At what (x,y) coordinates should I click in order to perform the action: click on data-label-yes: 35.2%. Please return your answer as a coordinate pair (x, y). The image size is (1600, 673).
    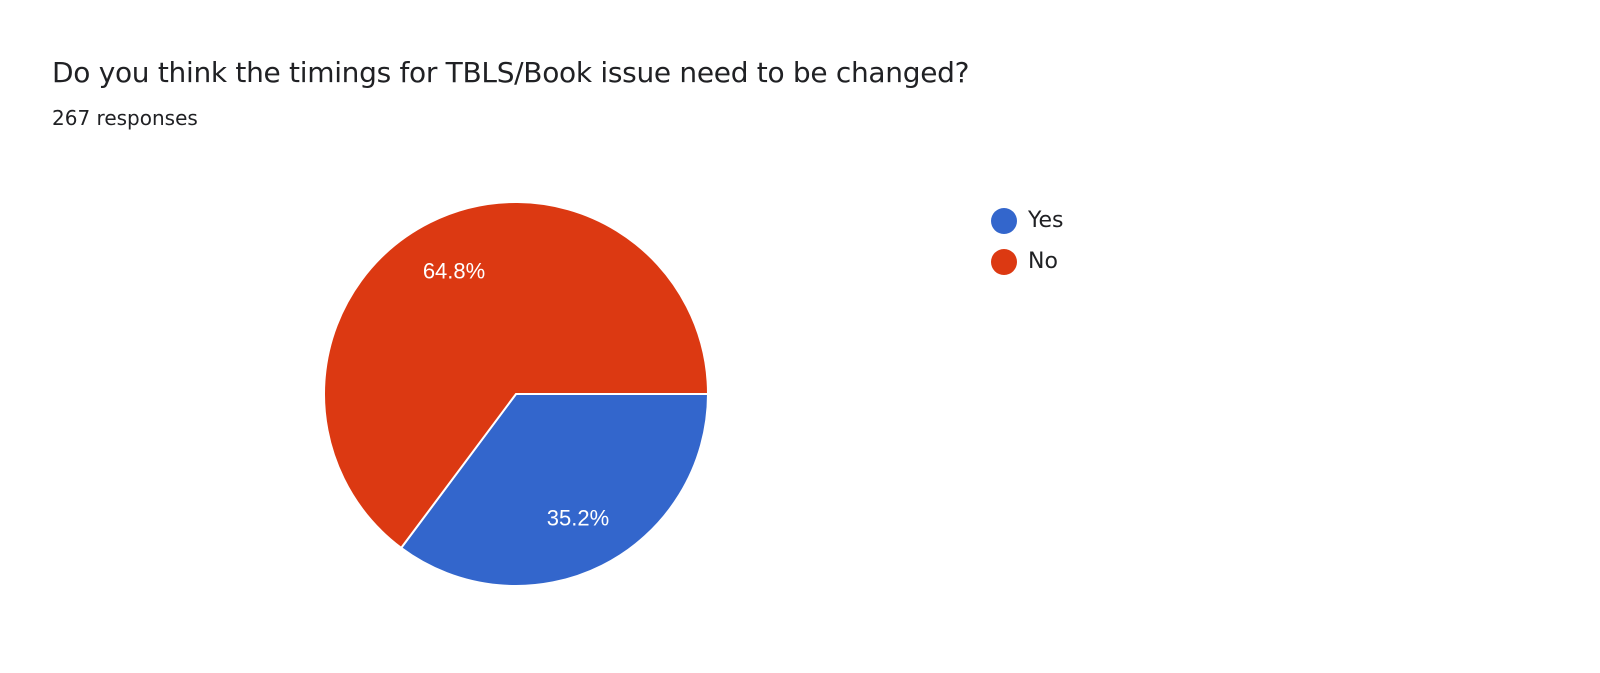
    Looking at the image, I should click on (578, 518).